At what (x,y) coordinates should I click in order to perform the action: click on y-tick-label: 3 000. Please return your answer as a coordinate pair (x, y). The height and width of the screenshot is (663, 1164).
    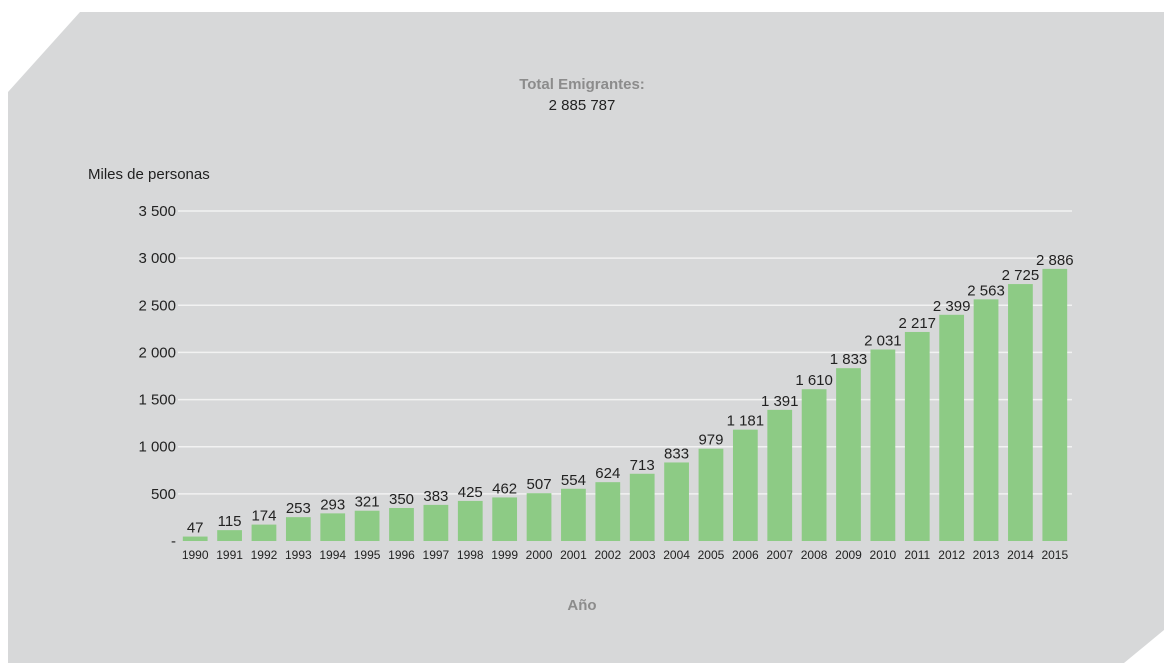
    Looking at the image, I should click on (157, 258).